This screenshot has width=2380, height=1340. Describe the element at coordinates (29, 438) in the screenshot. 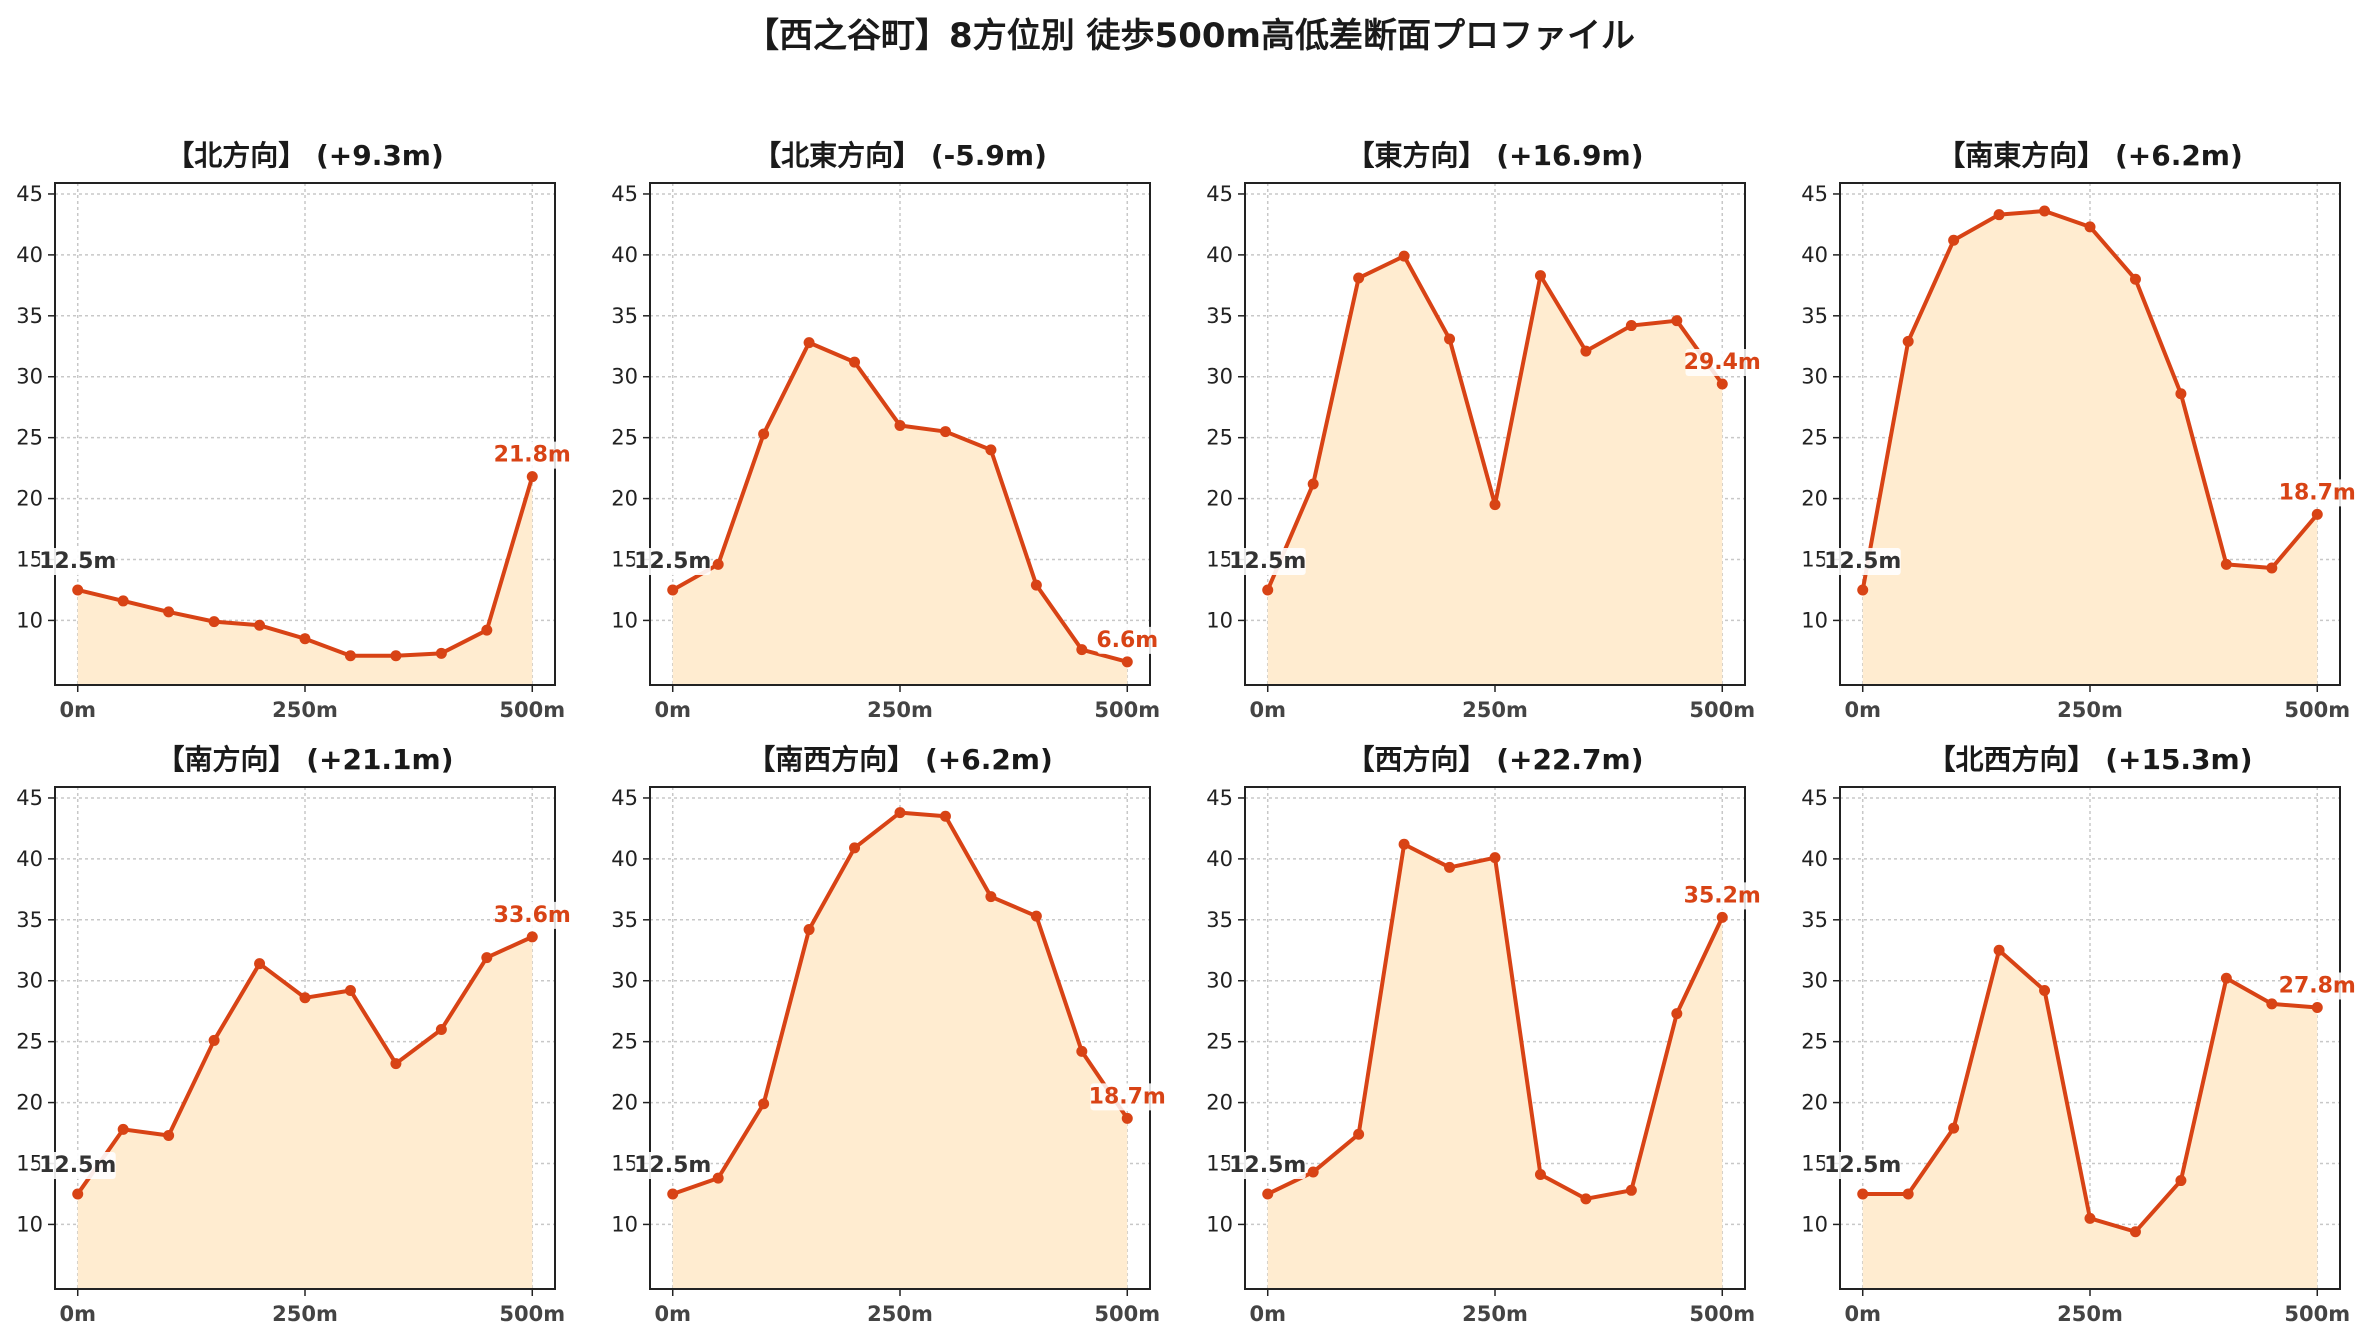

I see `y-tick-label: 25` at that location.